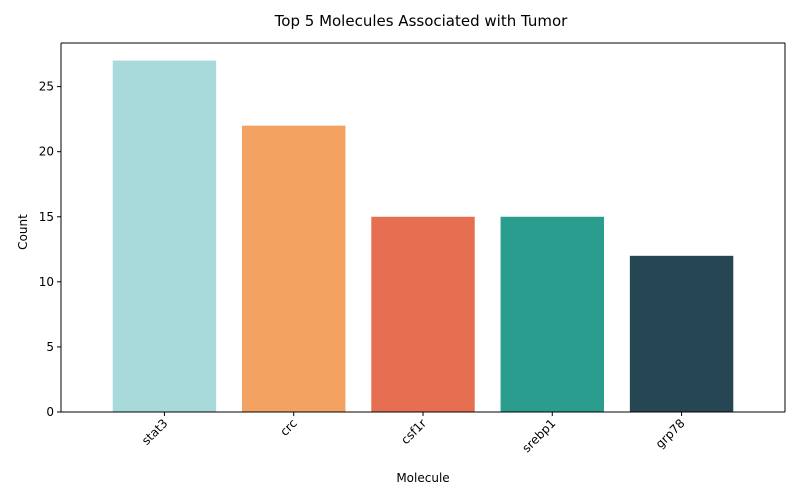 This screenshot has height=500, width=800. I want to click on bar-stat3, so click(164, 236).